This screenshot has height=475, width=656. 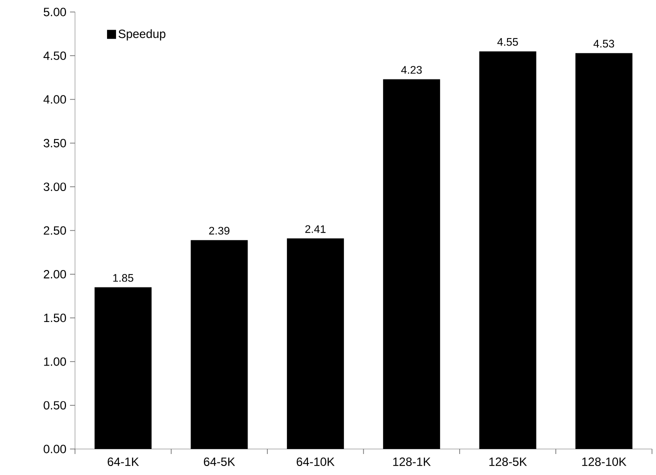 What do you see at coordinates (55, 230) in the screenshot?
I see `y-tick-label: 2.50` at bounding box center [55, 230].